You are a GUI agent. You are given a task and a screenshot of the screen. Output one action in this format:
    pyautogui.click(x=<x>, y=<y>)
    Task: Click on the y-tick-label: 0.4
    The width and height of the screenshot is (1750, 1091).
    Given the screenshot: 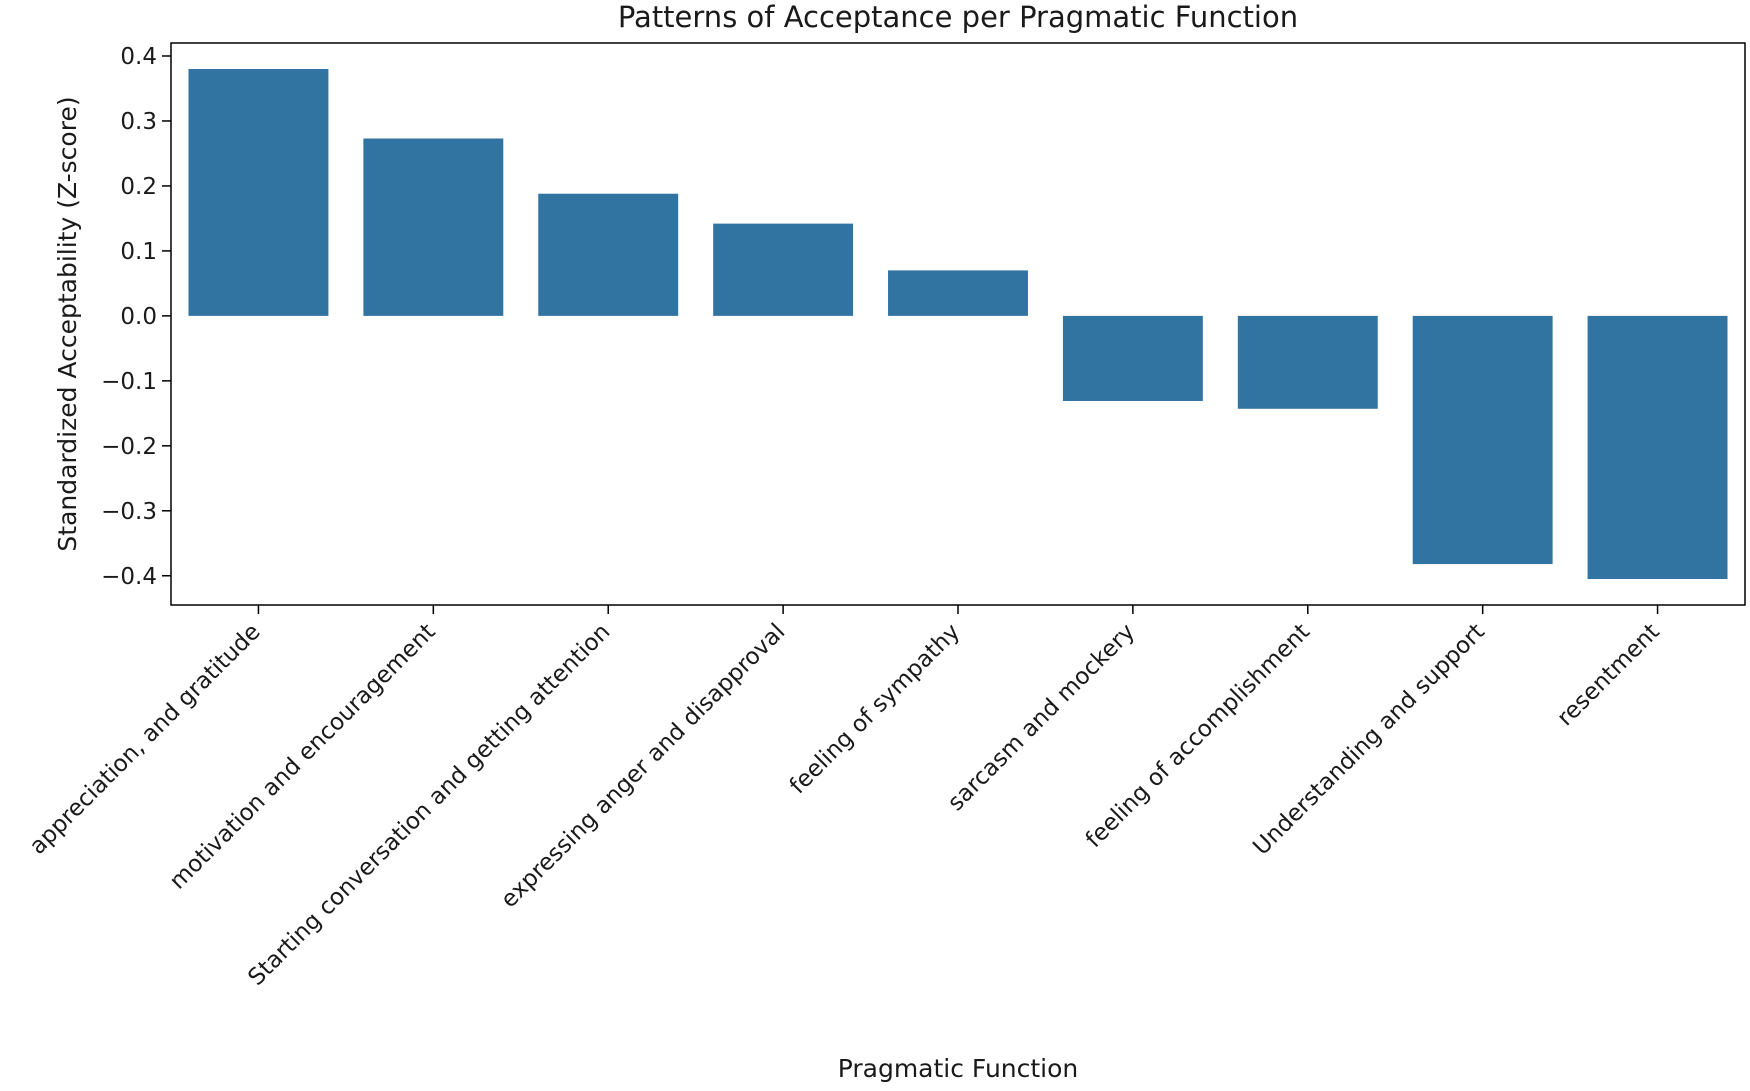 What is the action you would take?
    pyautogui.click(x=138, y=57)
    